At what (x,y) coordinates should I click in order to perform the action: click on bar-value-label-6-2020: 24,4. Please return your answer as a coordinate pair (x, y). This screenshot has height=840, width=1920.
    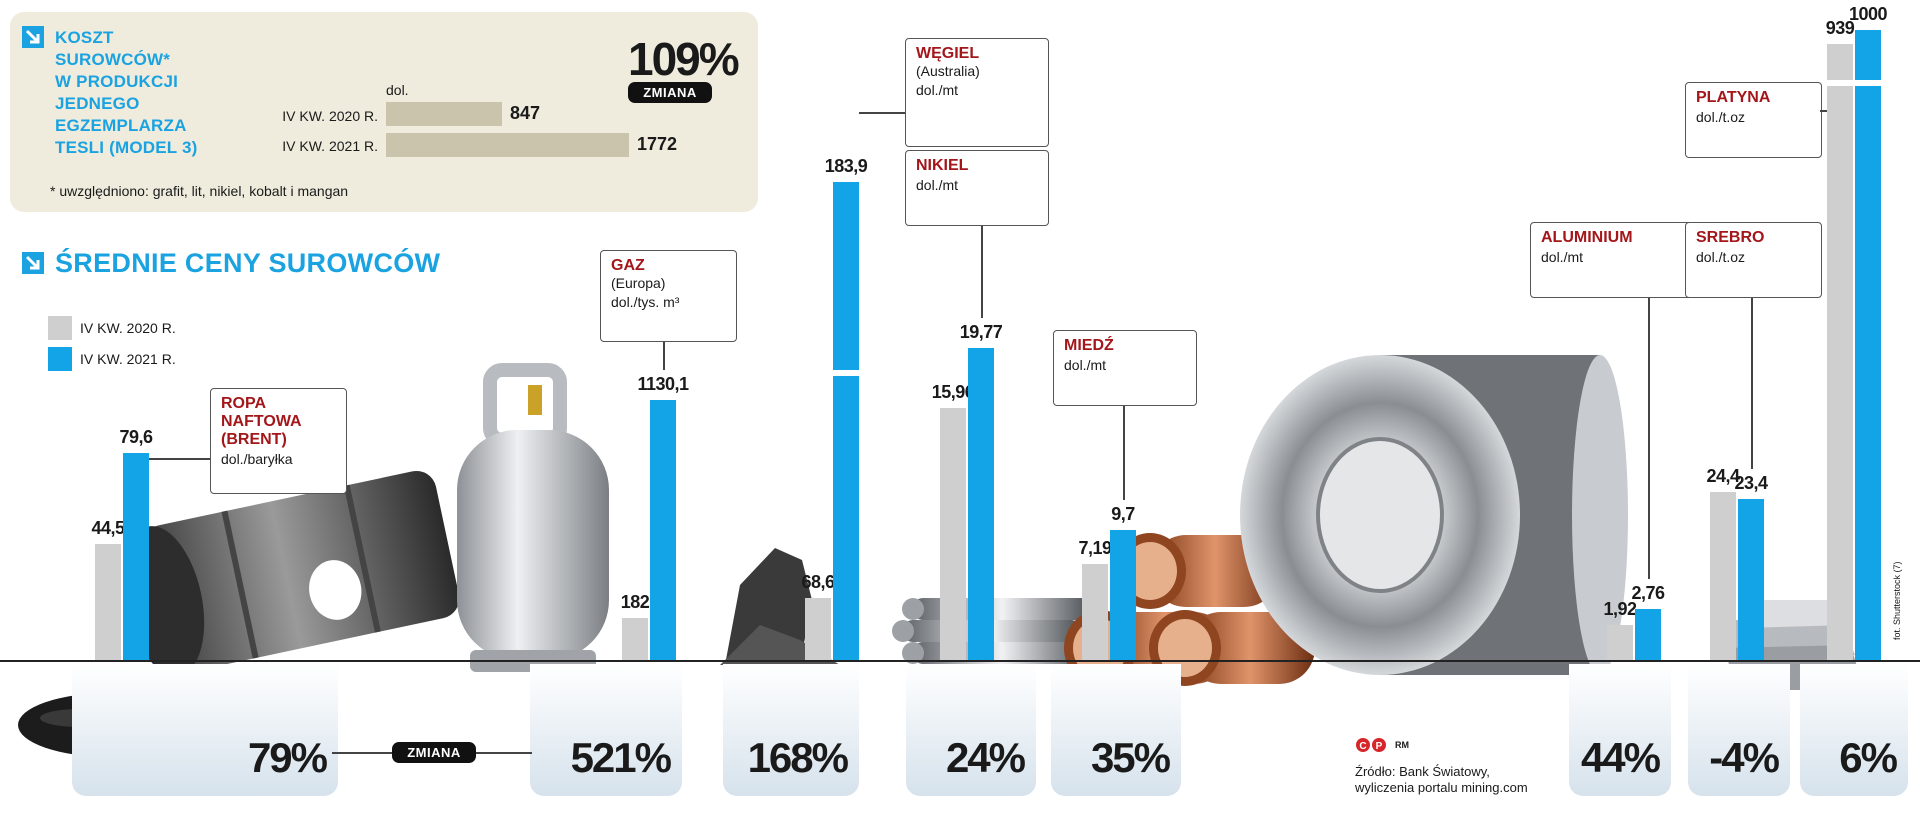
    Looking at the image, I should click on (1723, 475).